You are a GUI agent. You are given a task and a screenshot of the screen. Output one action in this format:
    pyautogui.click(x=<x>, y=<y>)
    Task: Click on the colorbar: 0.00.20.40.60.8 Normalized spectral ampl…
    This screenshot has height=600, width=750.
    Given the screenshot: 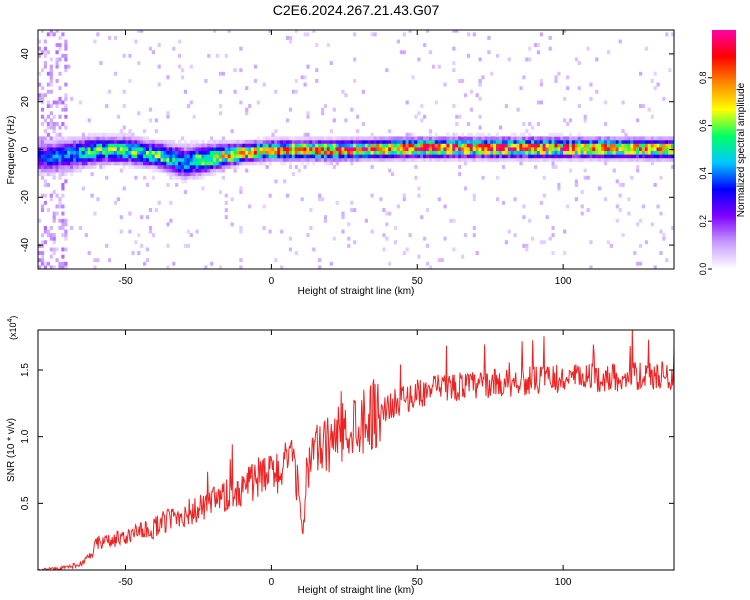 What is the action you would take?
    pyautogui.click(x=722, y=152)
    